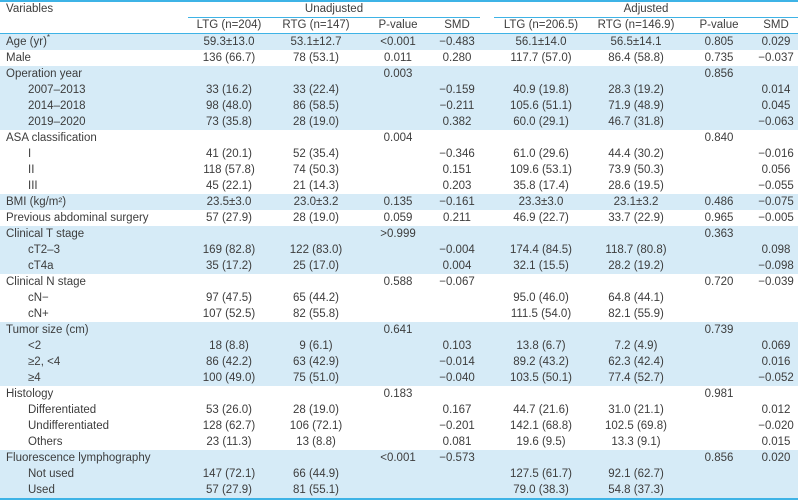  What do you see at coordinates (229, 410) in the screenshot?
I see `cell-unadjusted-ltg: 53 (26.0)` at bounding box center [229, 410].